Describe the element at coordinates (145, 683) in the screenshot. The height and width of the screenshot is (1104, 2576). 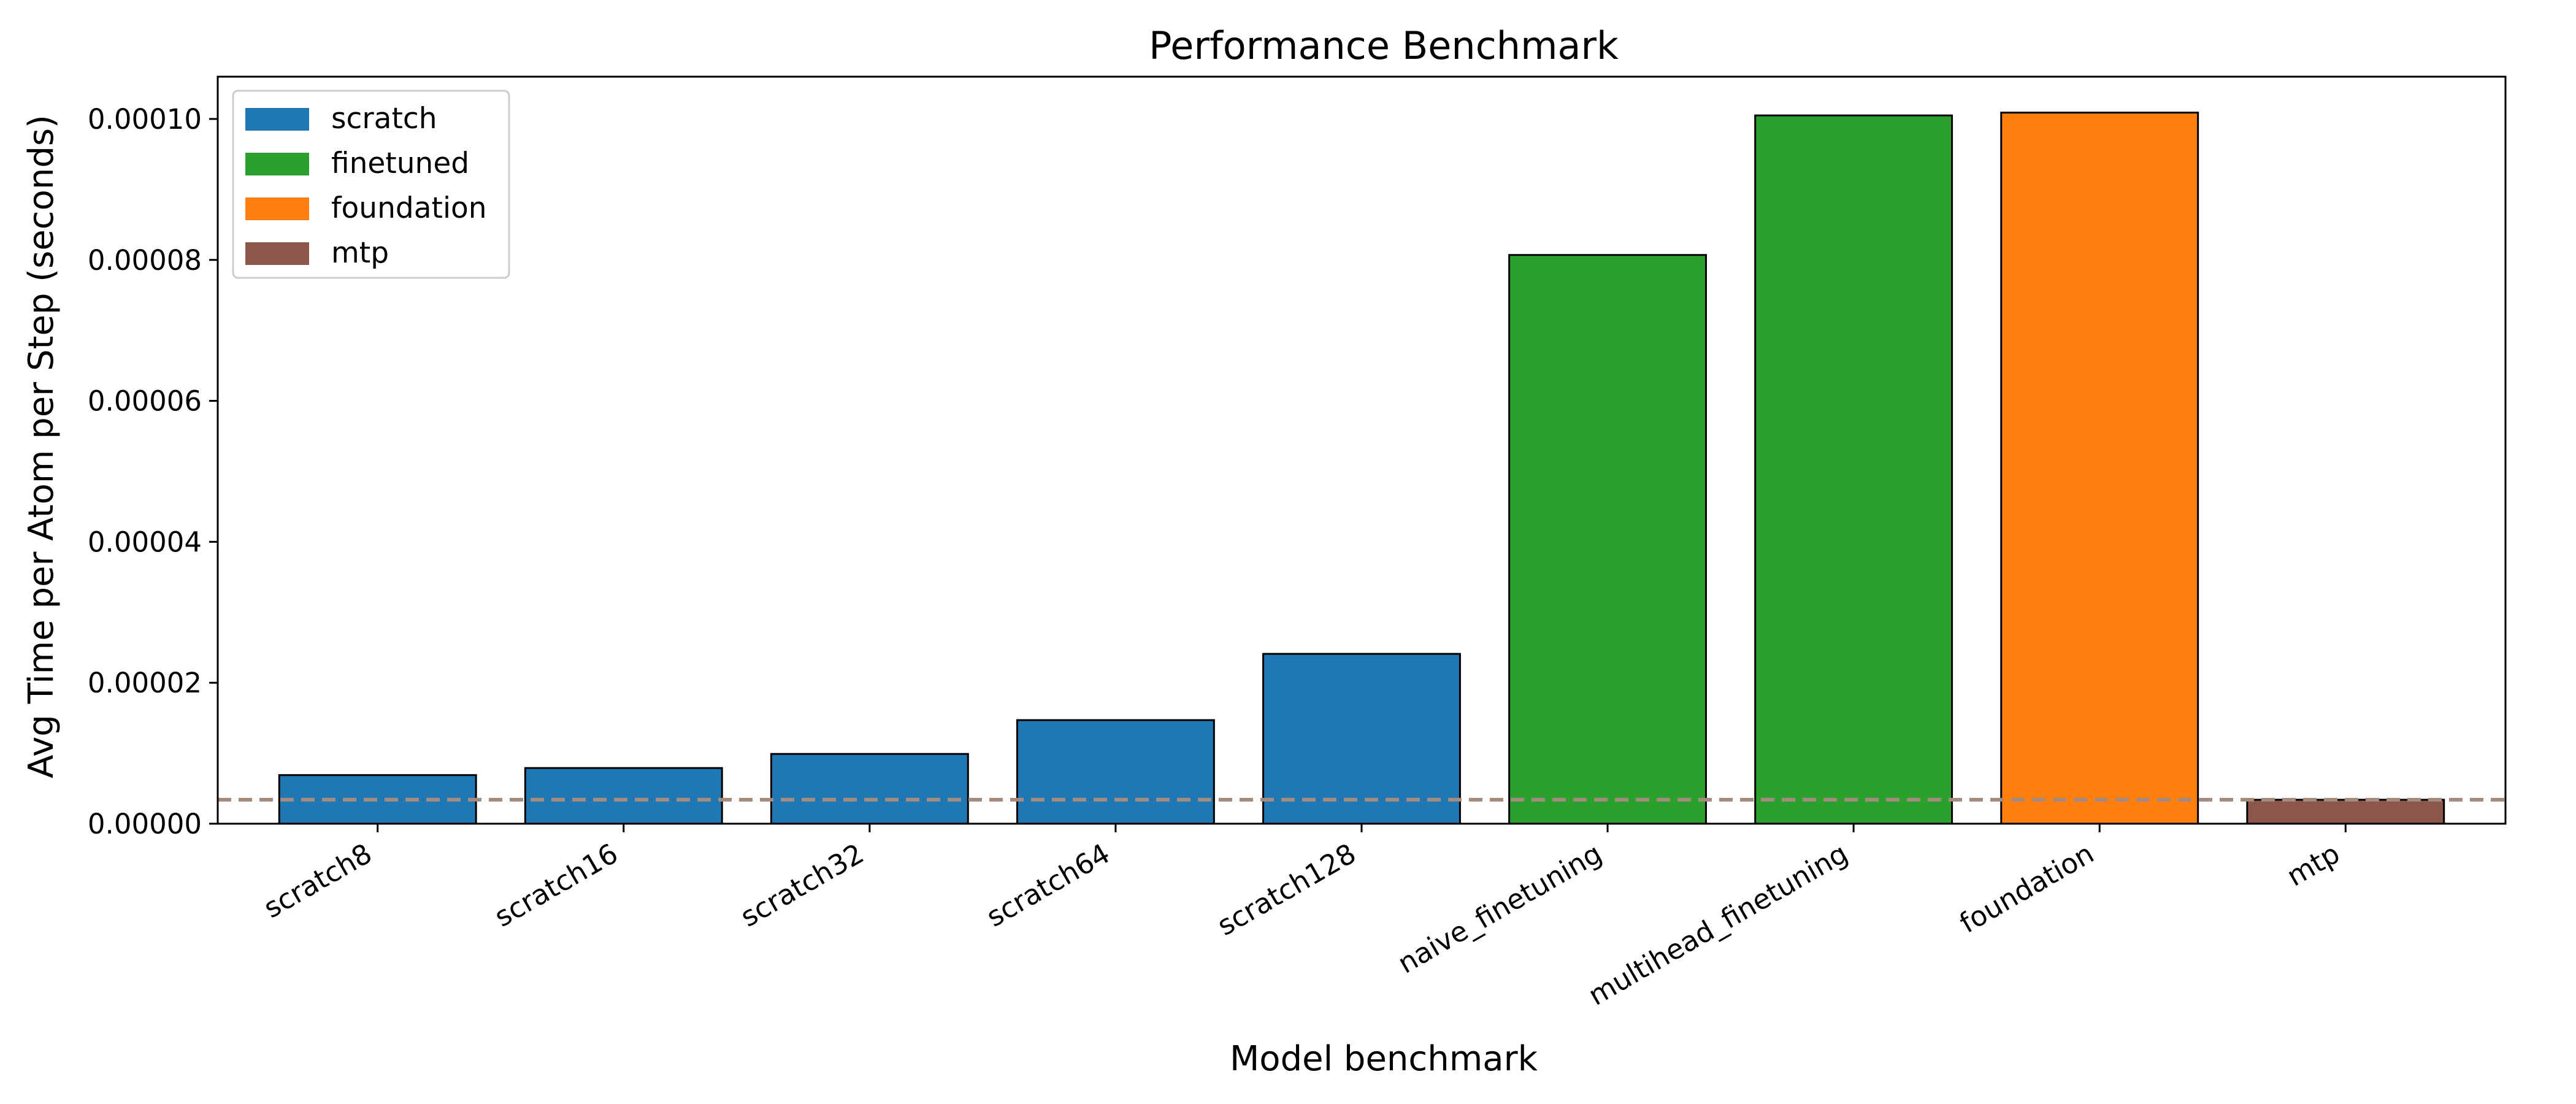
I see `y-tick-label: 0.00002` at that location.